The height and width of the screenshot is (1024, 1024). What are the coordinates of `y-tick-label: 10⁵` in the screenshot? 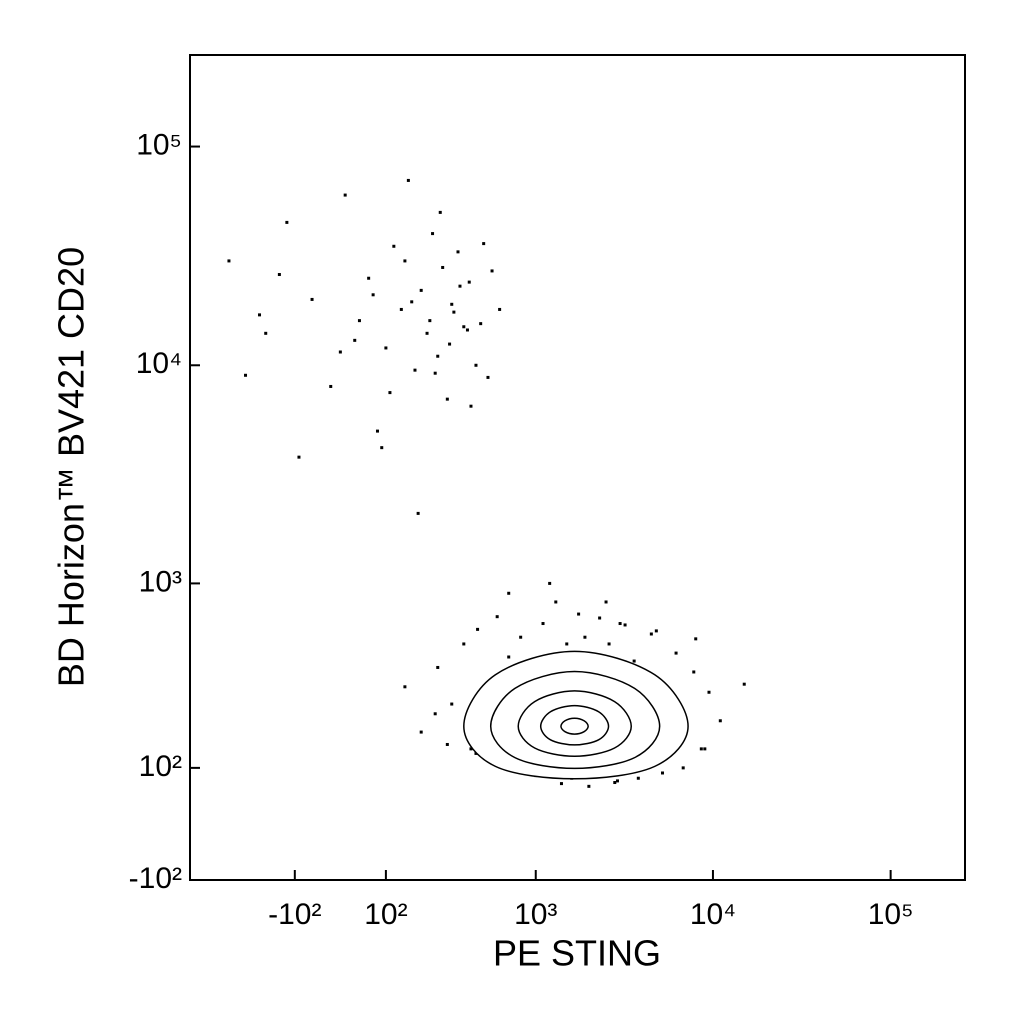 It's located at (159, 144).